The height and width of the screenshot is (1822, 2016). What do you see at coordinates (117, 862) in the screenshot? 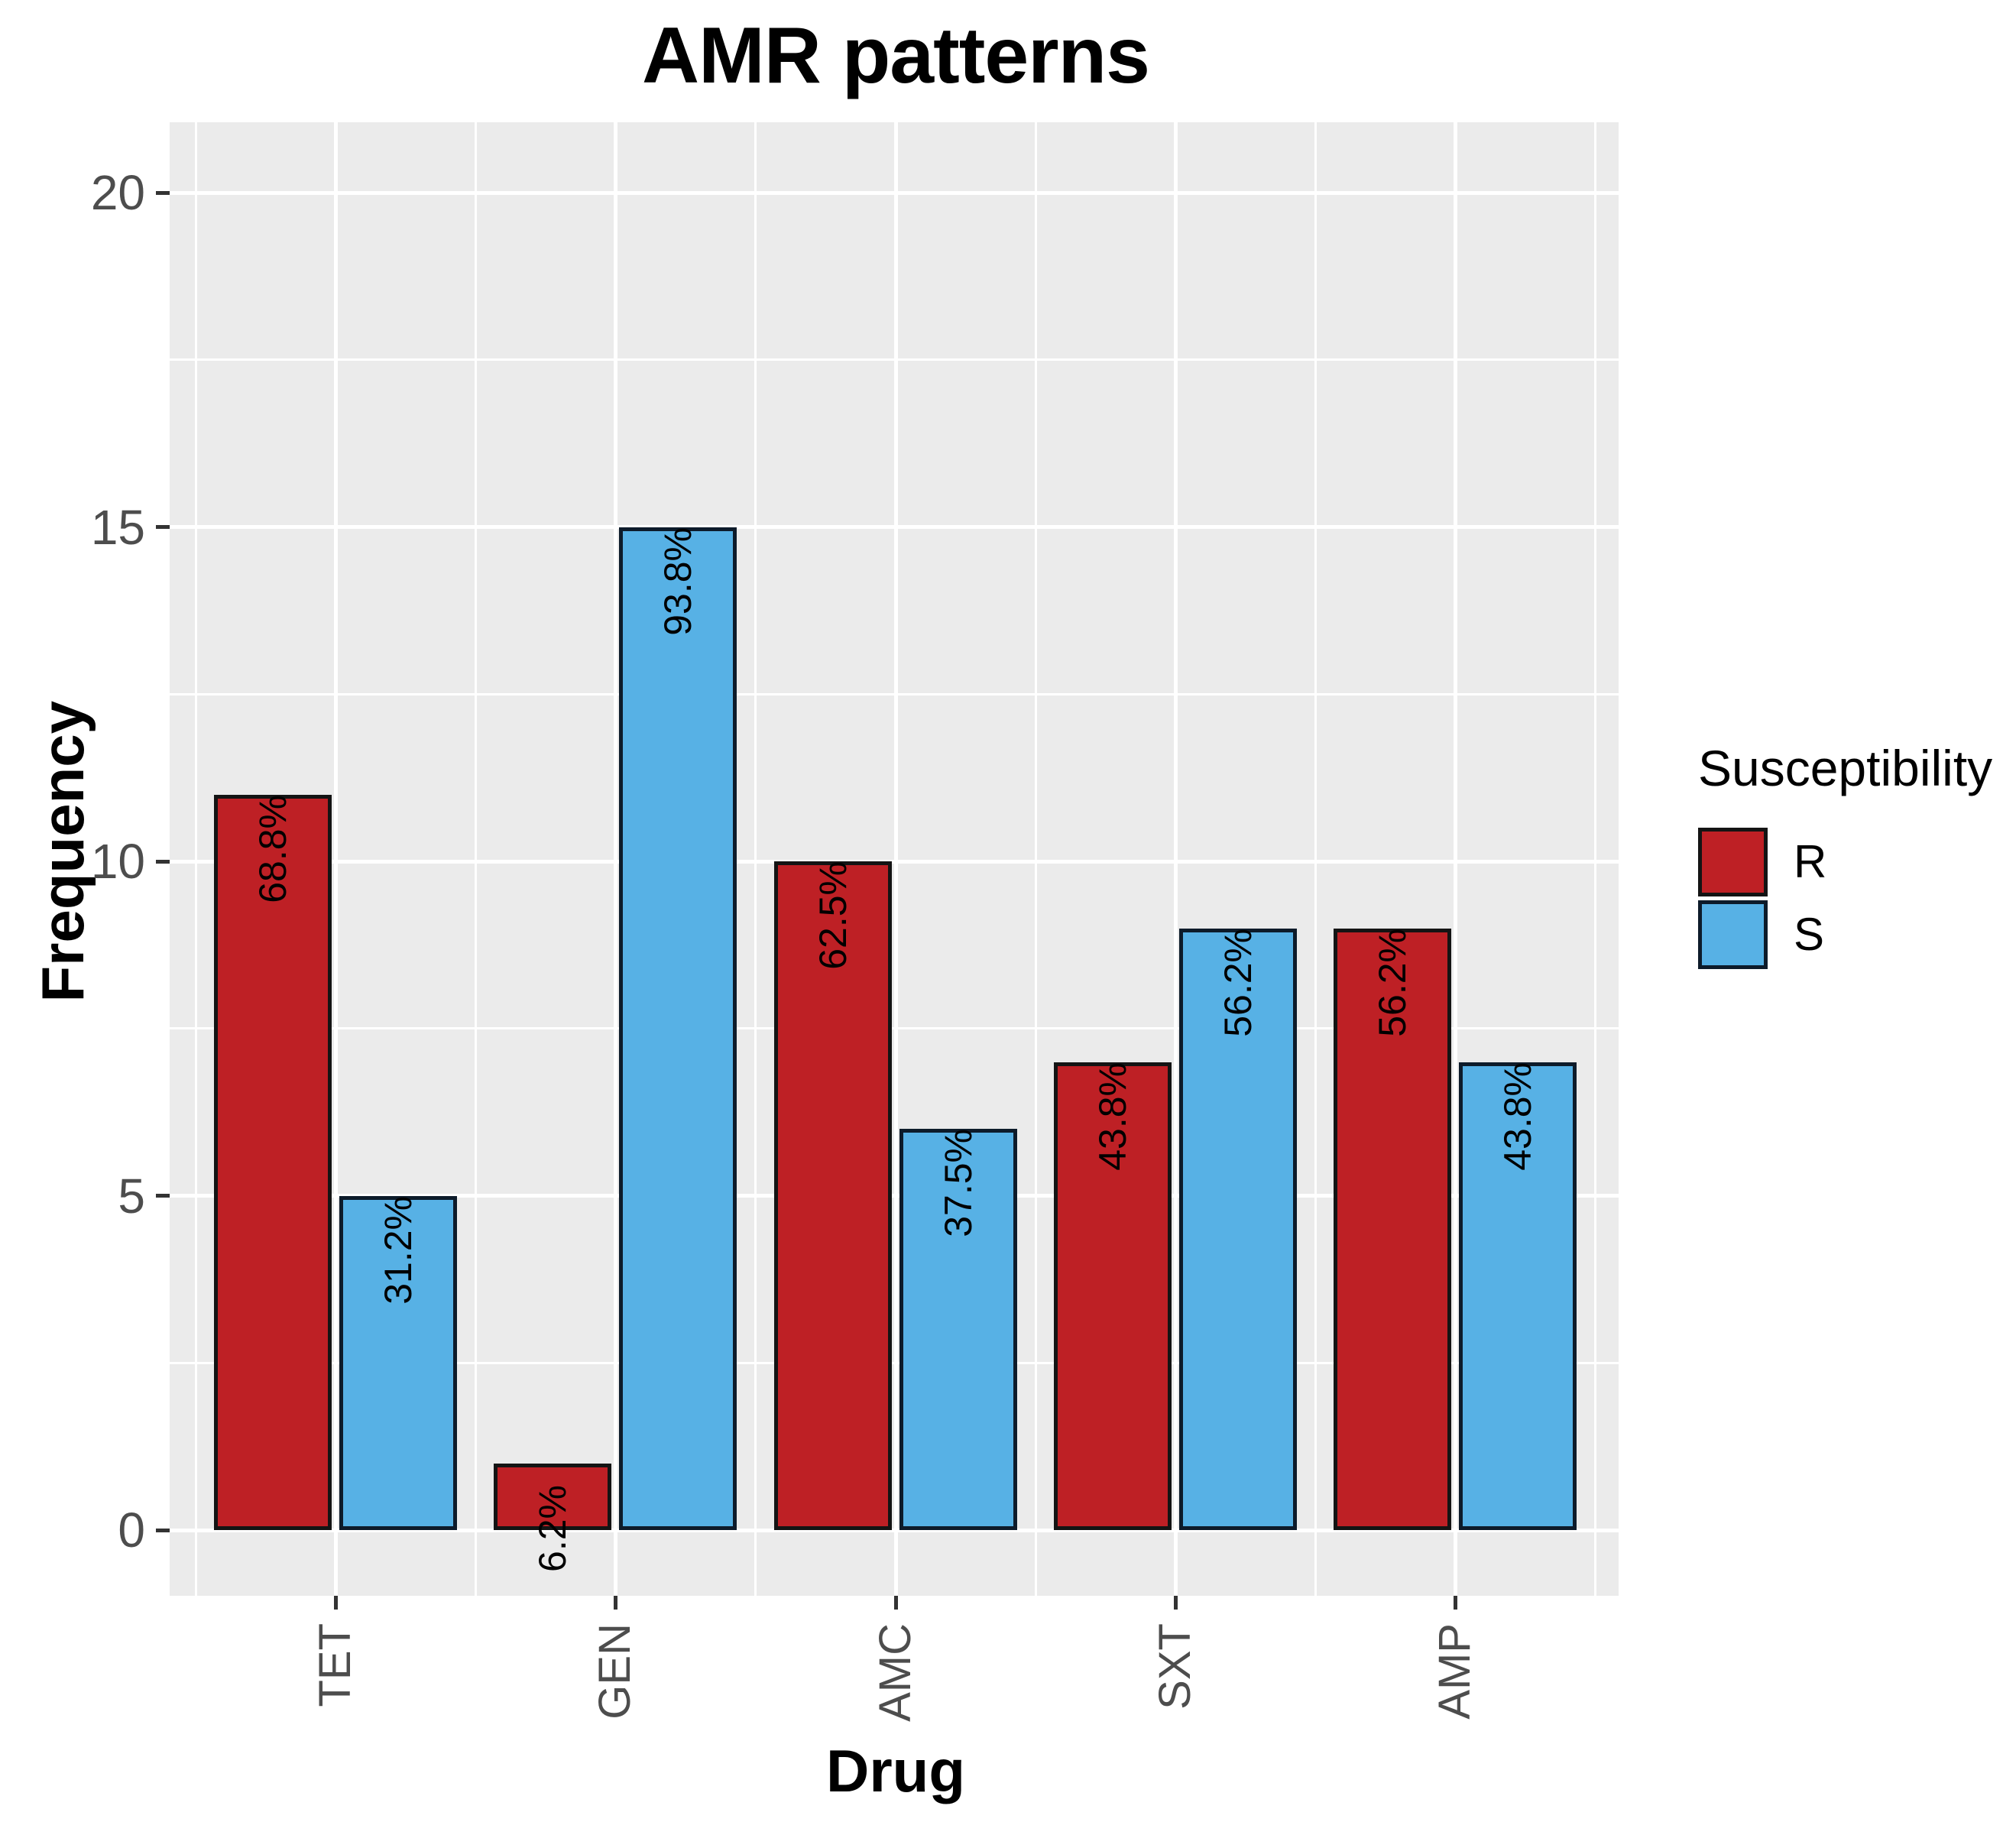
I see `y-tick-label: 10` at bounding box center [117, 862].